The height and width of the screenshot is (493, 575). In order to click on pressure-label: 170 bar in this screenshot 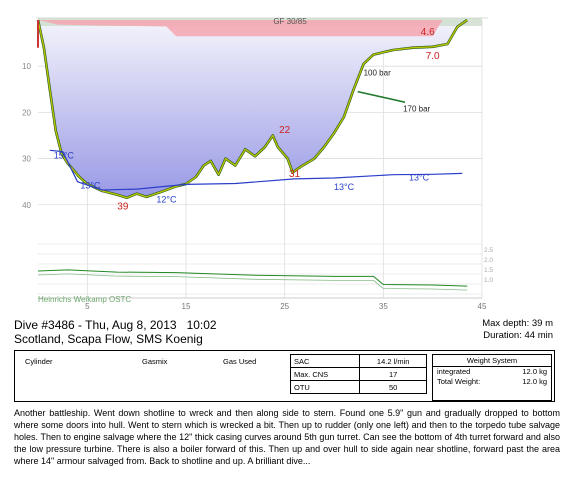, I will do `click(416, 108)`.